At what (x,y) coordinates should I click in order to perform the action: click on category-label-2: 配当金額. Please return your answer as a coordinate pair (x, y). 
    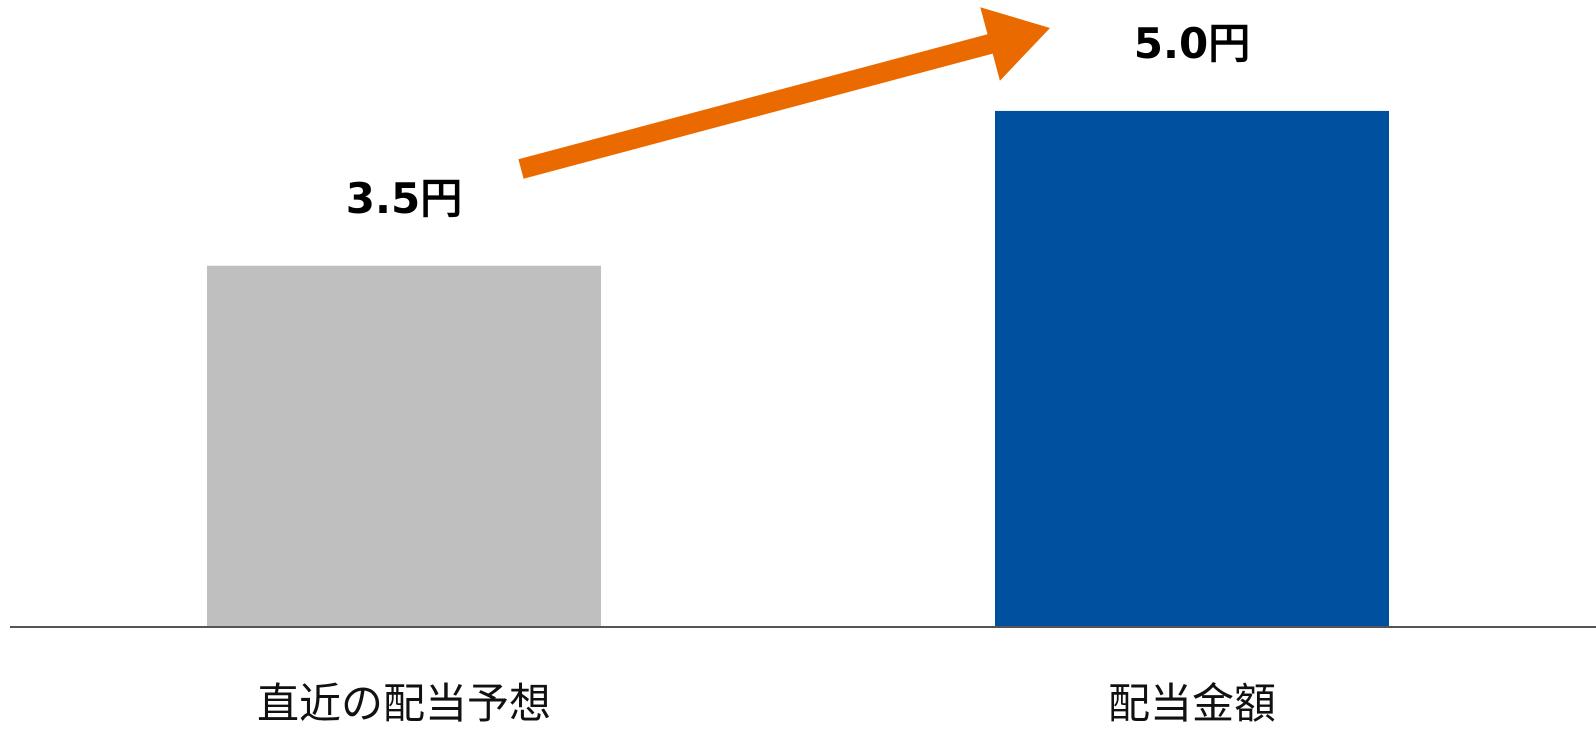
    Looking at the image, I should click on (1192, 703).